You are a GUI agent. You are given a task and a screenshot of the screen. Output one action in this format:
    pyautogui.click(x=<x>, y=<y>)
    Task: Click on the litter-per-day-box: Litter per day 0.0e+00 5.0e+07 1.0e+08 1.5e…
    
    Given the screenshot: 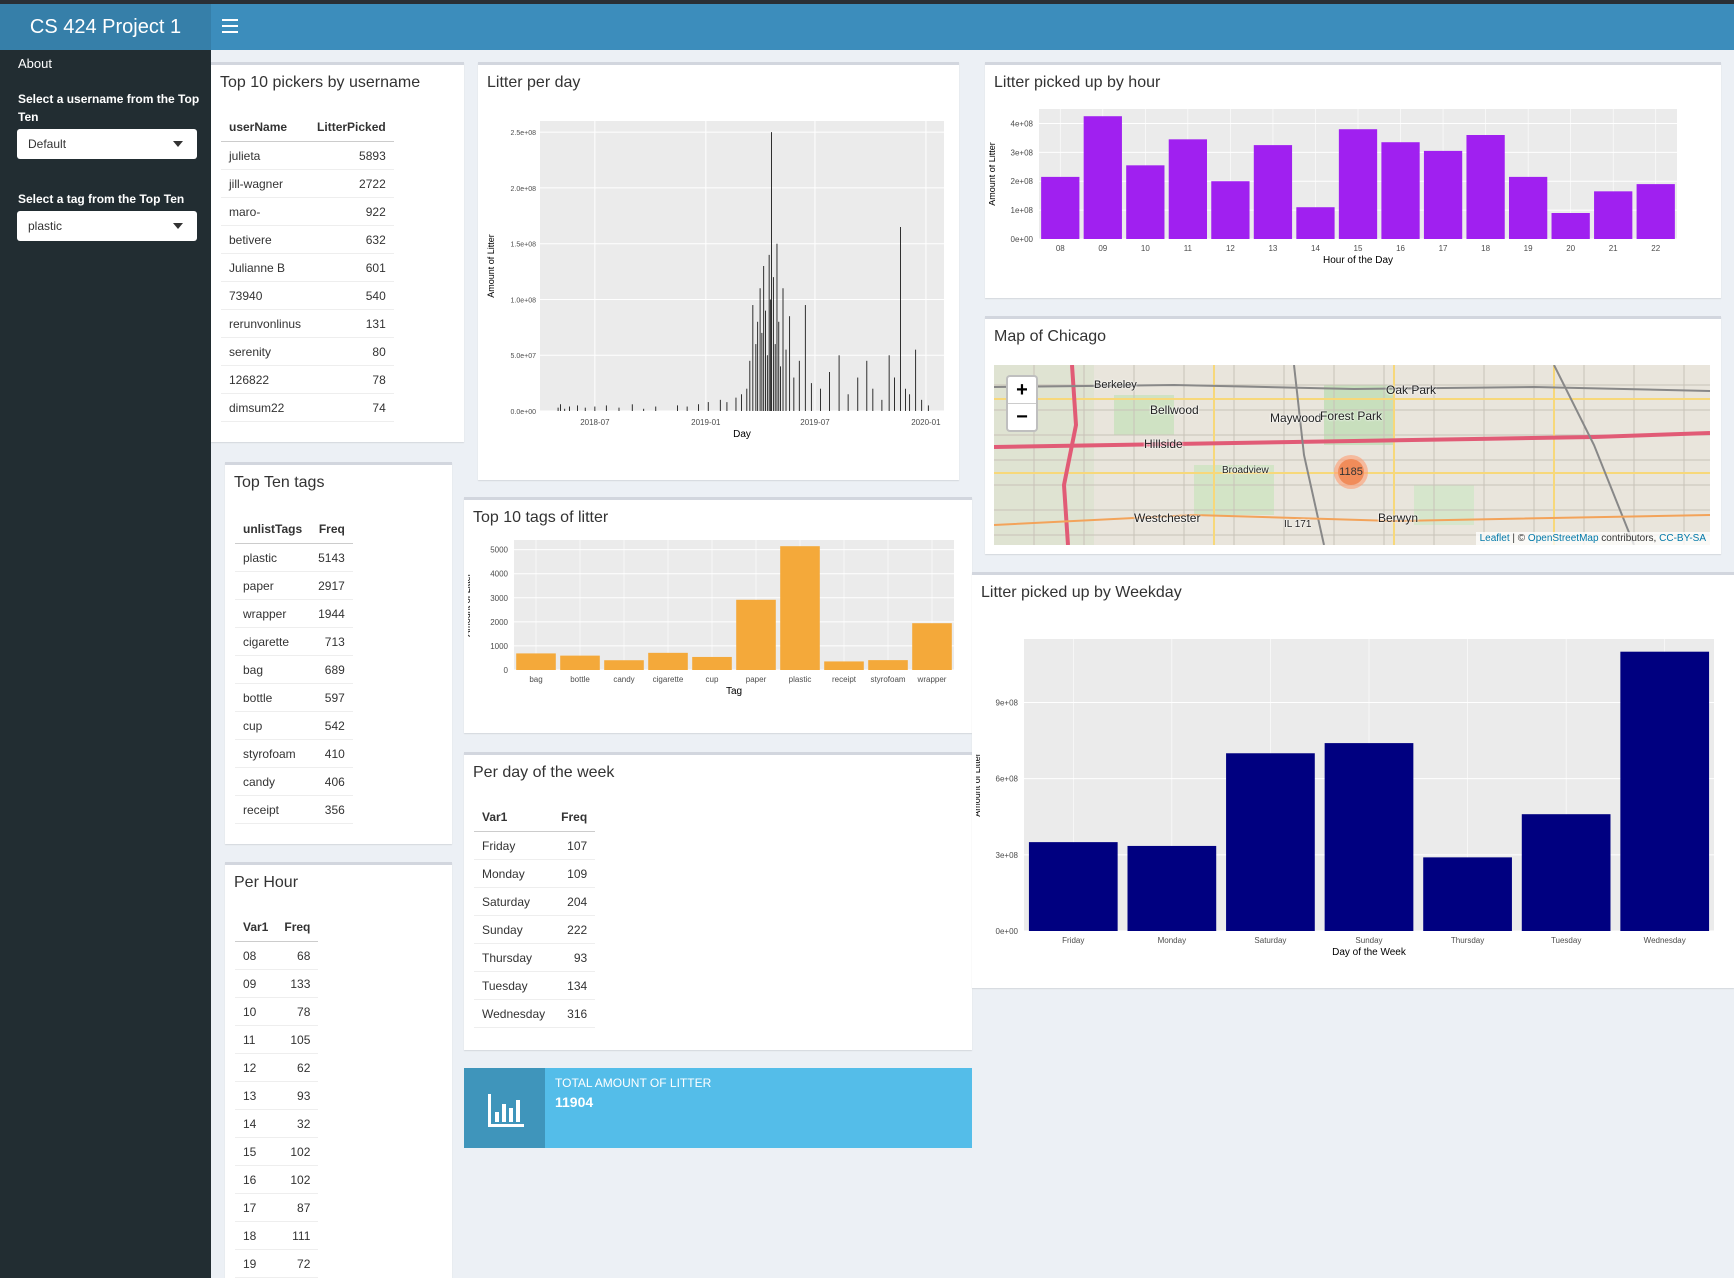 What is the action you would take?
    pyautogui.click(x=718, y=271)
    